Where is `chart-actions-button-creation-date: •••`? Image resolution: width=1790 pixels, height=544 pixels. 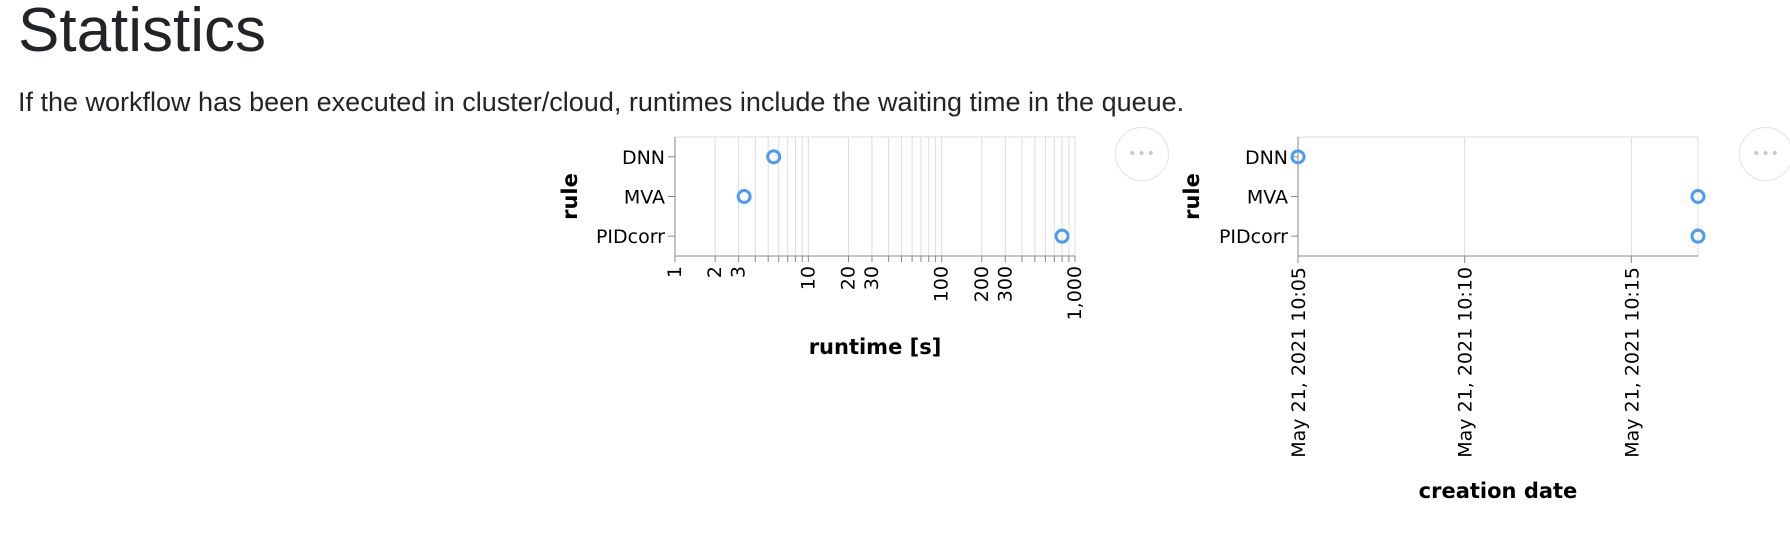 chart-actions-button-creation-date: ••• is located at coordinates (1764, 154).